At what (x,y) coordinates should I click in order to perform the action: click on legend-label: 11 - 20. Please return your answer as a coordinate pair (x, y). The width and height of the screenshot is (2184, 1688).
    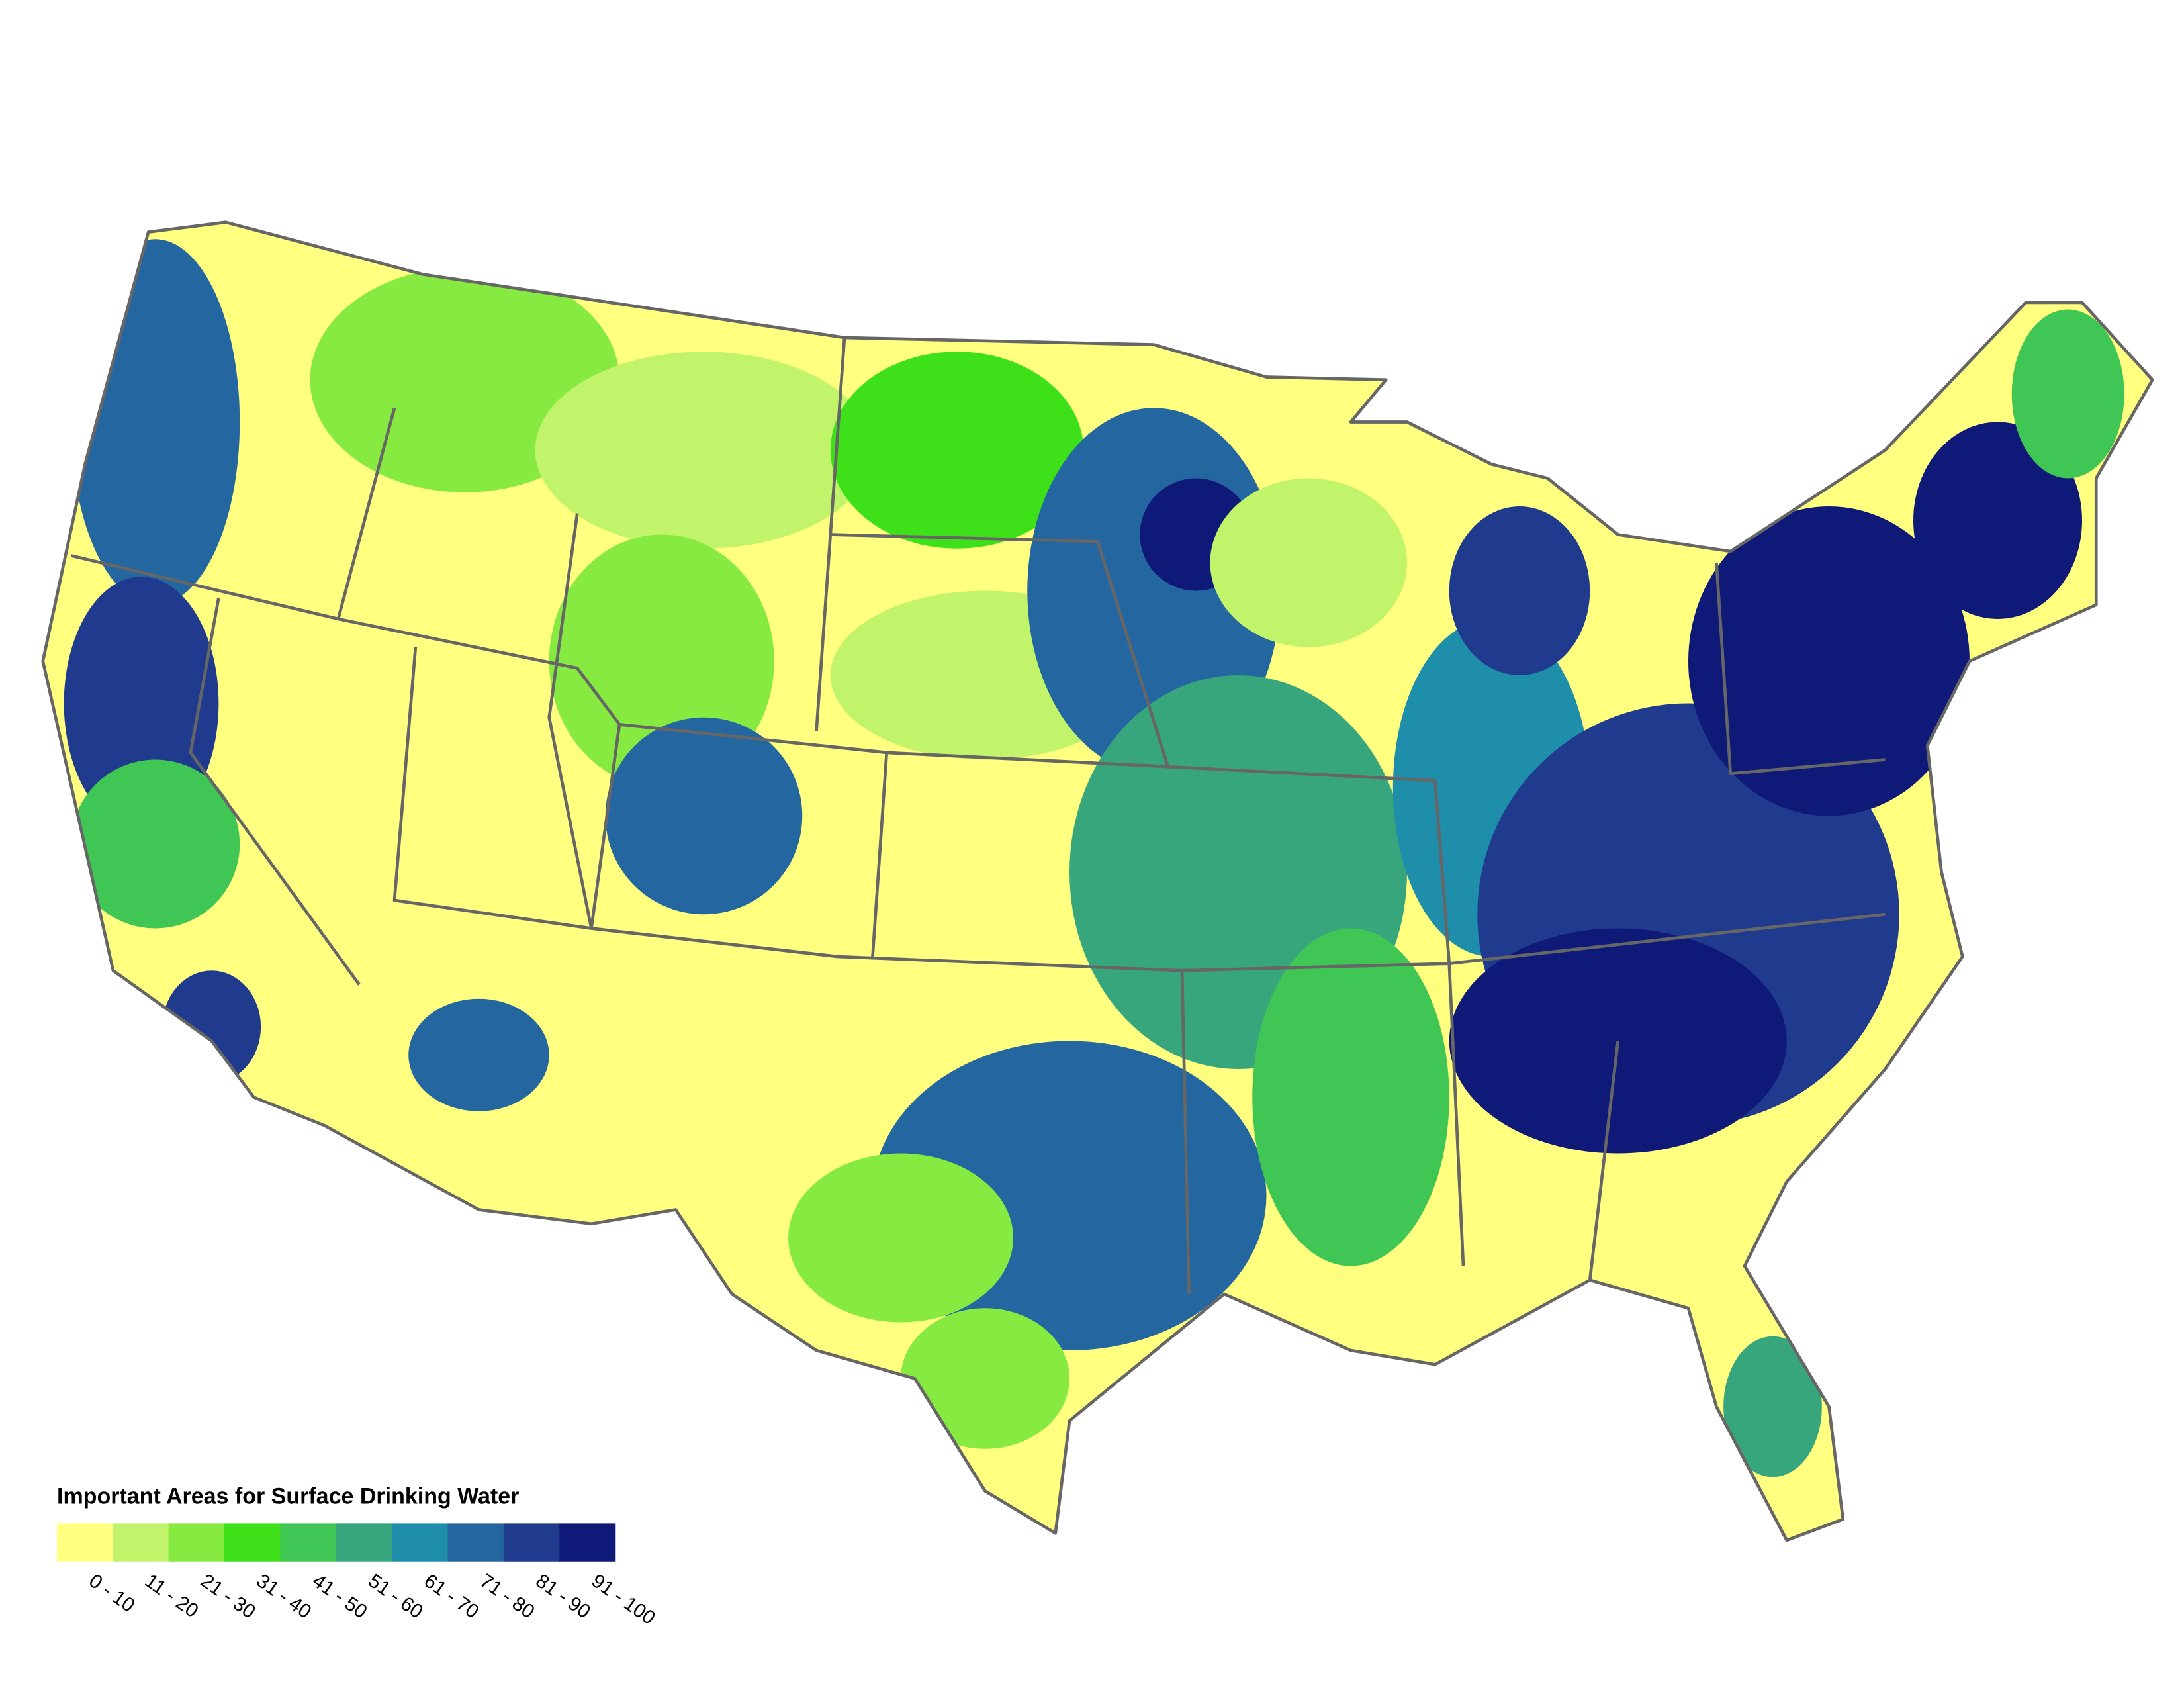
    Looking at the image, I should click on (172, 1596).